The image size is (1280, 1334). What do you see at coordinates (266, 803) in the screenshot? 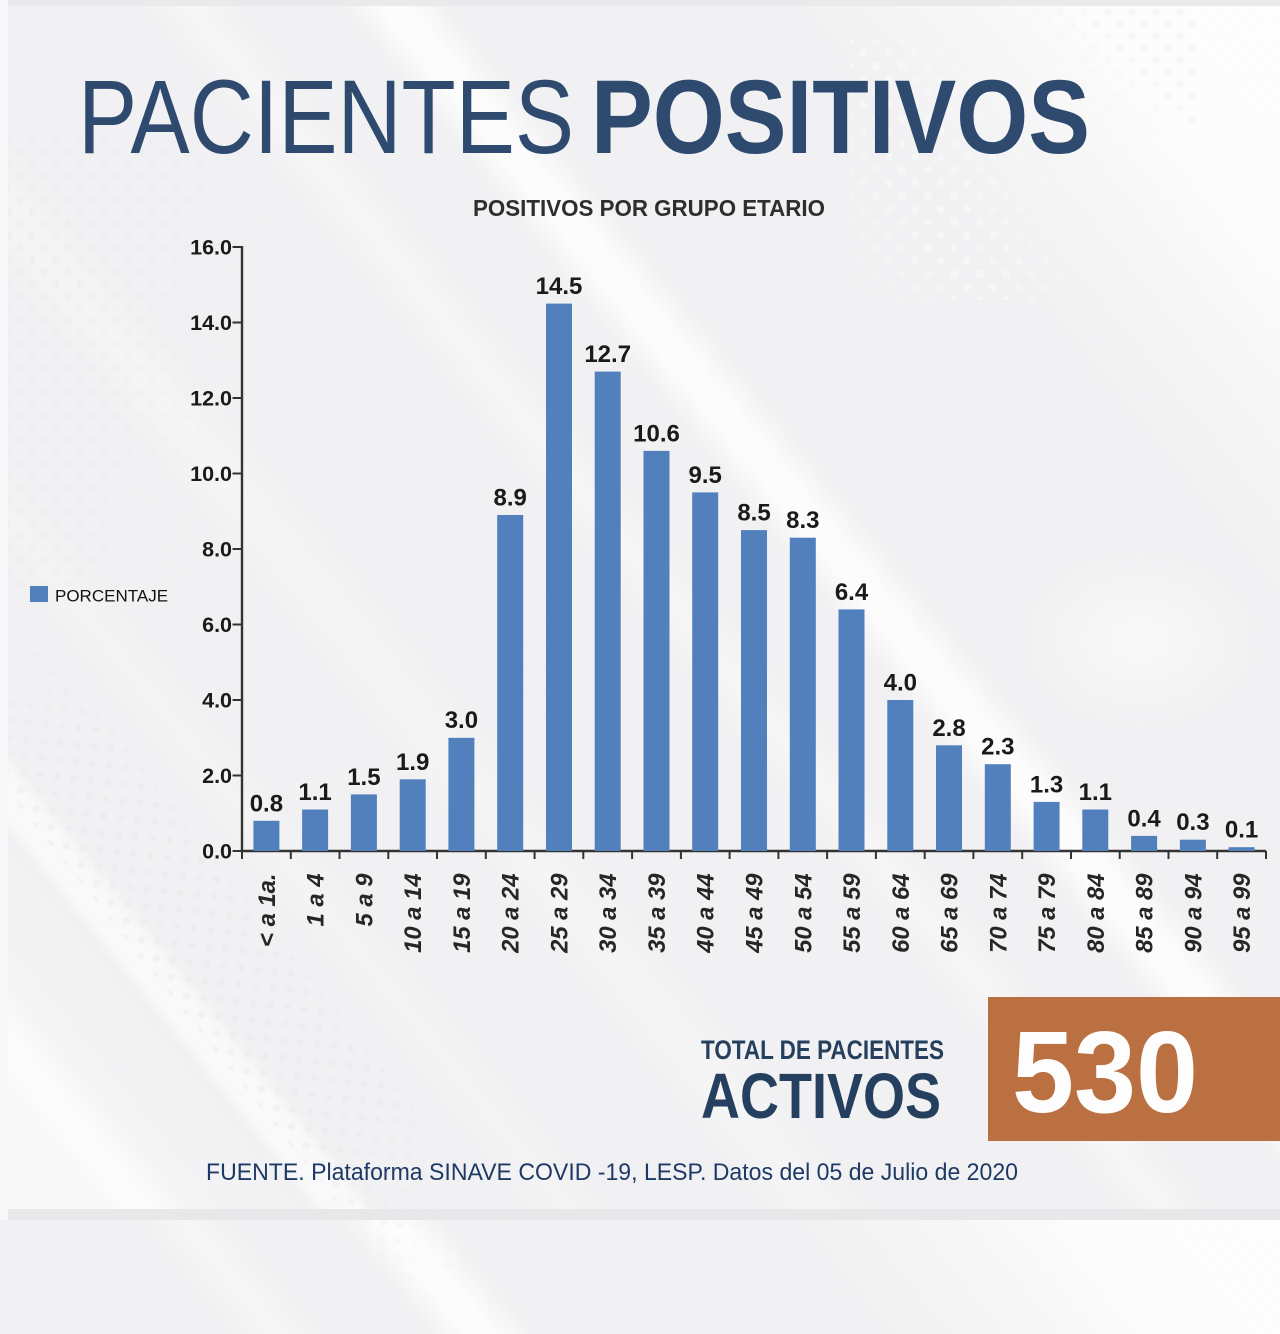
I see `svg-text: 0.8` at bounding box center [266, 803].